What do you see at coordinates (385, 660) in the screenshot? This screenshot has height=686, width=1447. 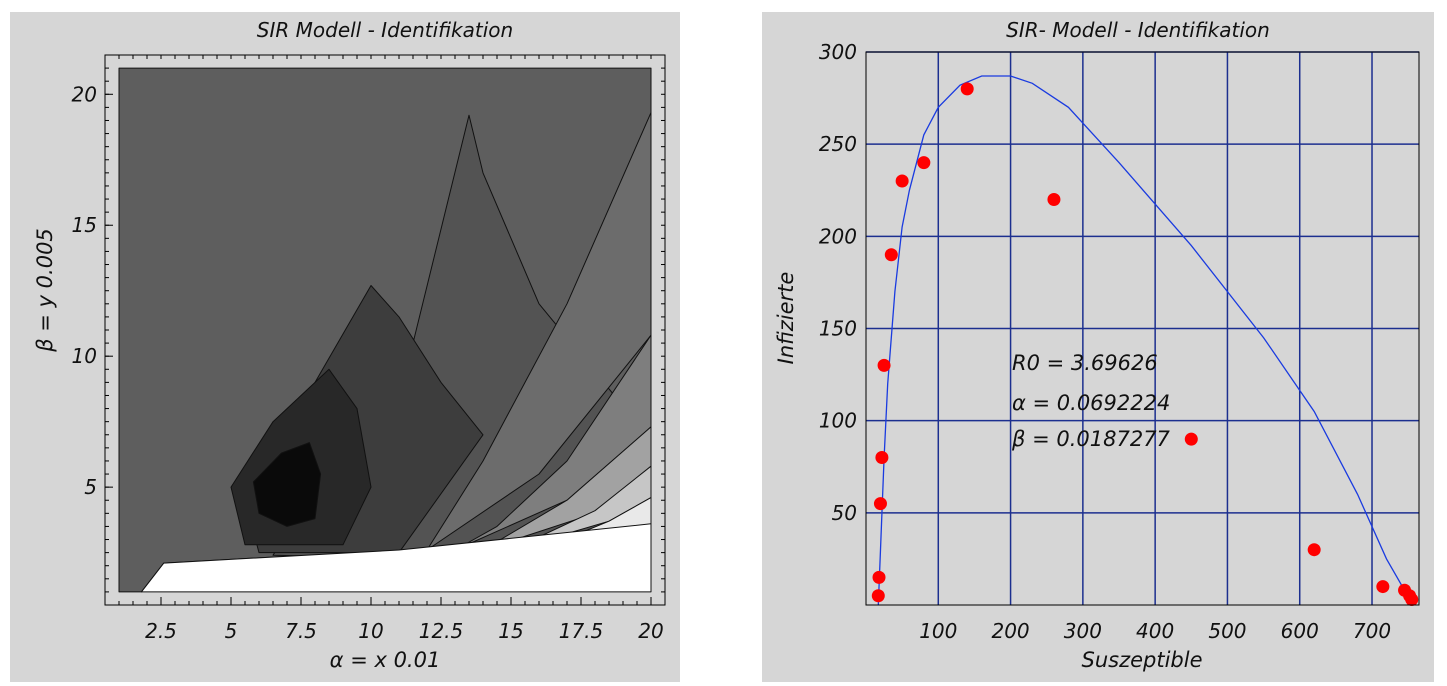 I see `contour-x-axis-label: α = x 0.01` at bounding box center [385, 660].